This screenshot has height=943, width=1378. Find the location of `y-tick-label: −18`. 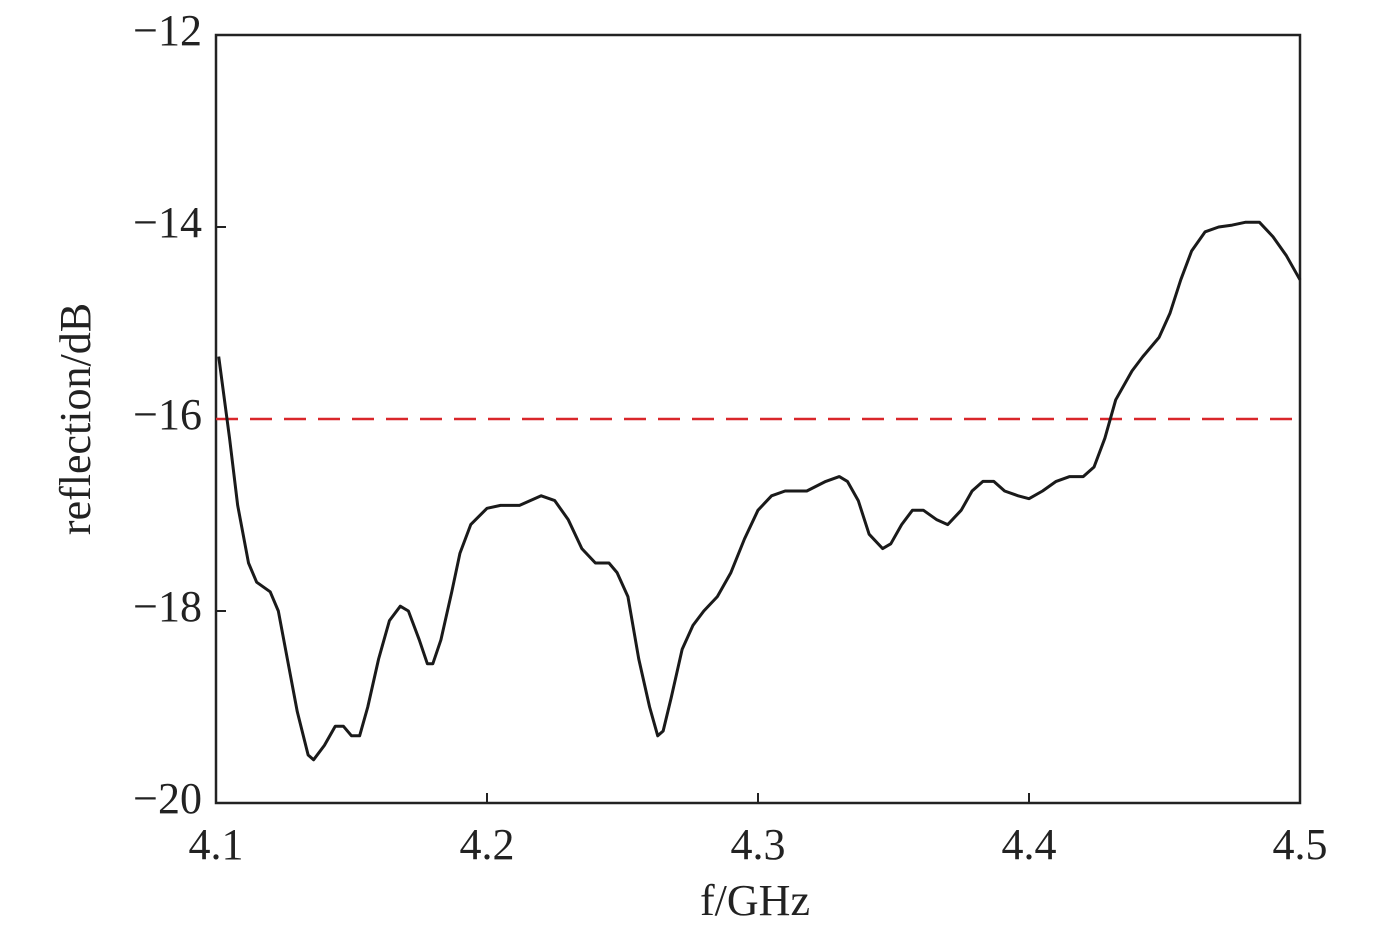

y-tick-label: −18 is located at coordinates (167, 606).